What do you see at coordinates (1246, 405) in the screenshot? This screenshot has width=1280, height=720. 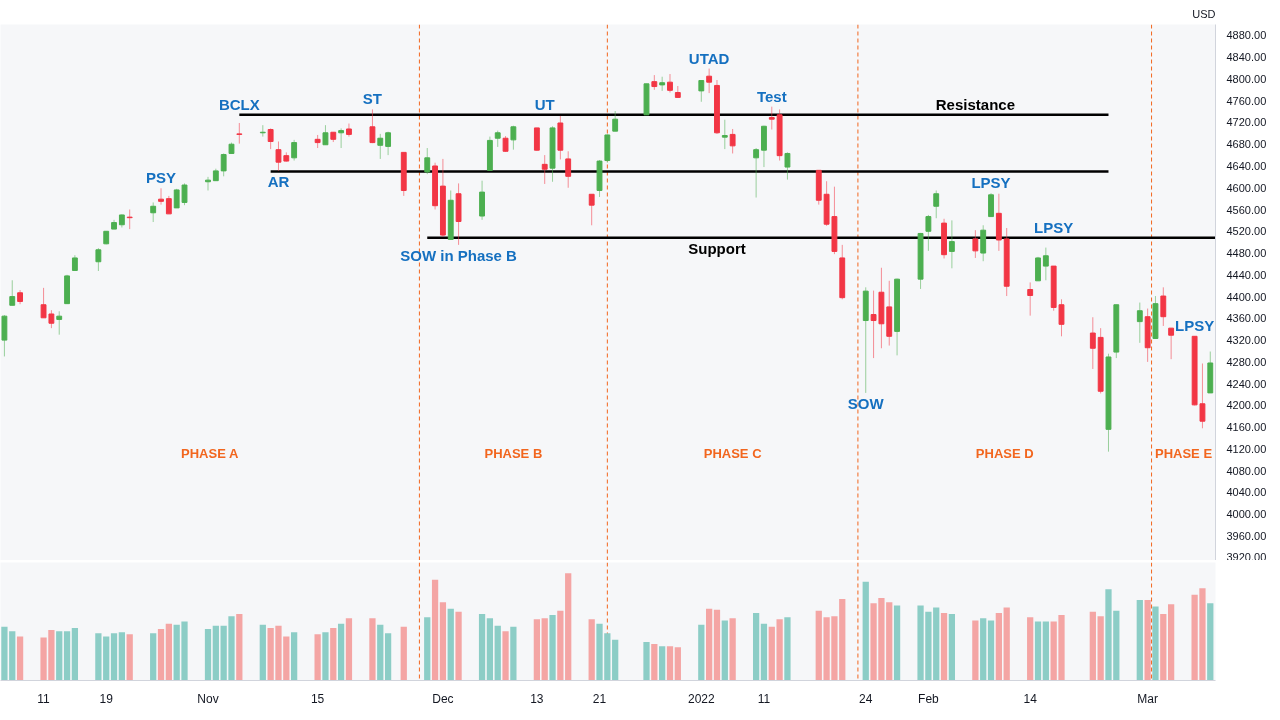 I see `y-tick-label: 4200.00` at bounding box center [1246, 405].